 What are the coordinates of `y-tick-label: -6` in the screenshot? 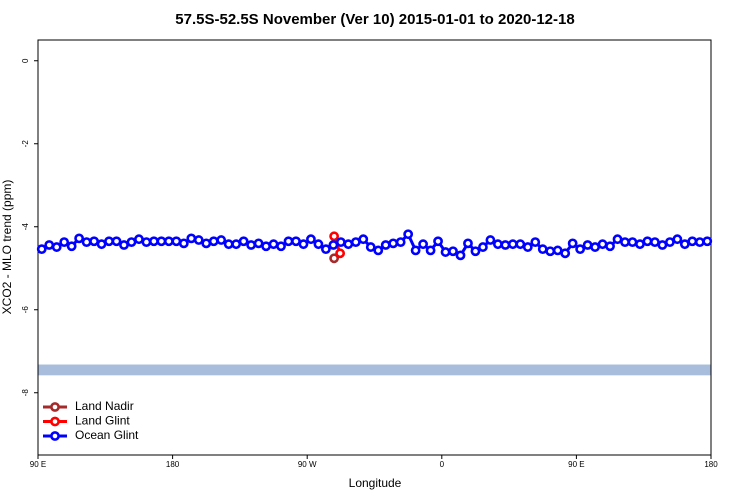 It's located at (25, 310).